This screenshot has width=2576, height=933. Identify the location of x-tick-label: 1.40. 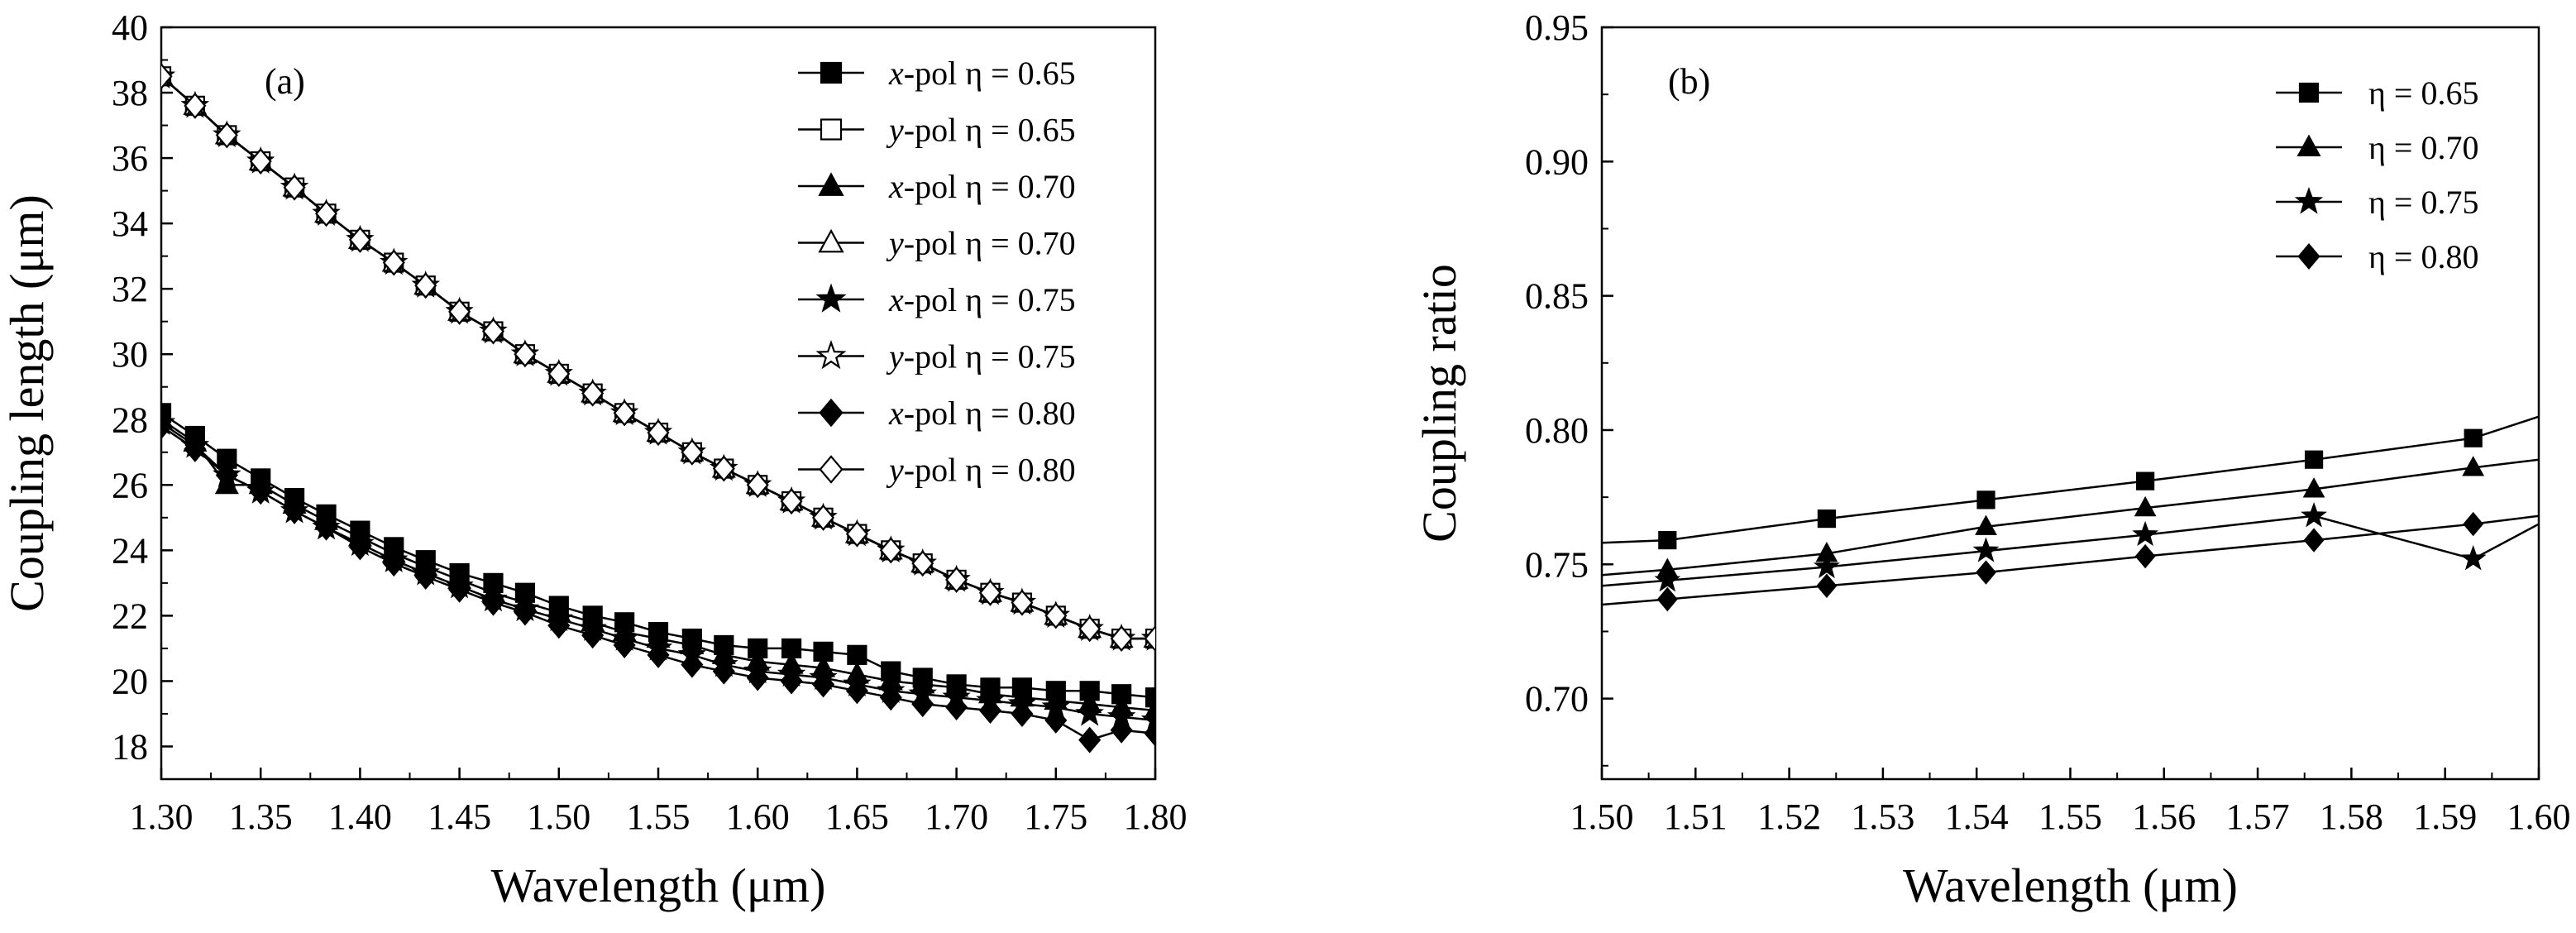
(360, 817).